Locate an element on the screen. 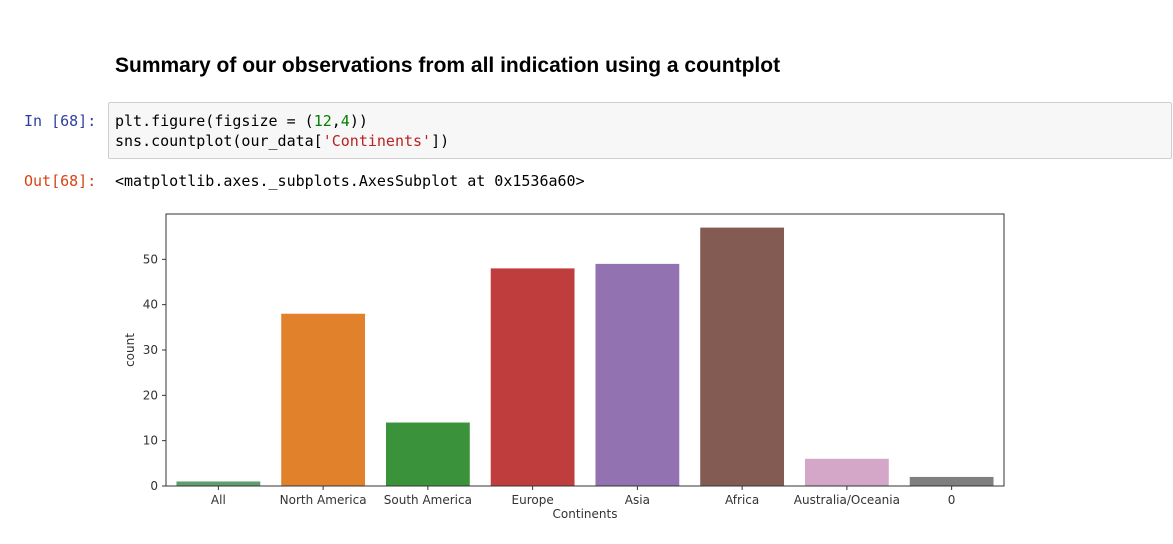  x-tick-label: Africa is located at coordinates (742, 500).